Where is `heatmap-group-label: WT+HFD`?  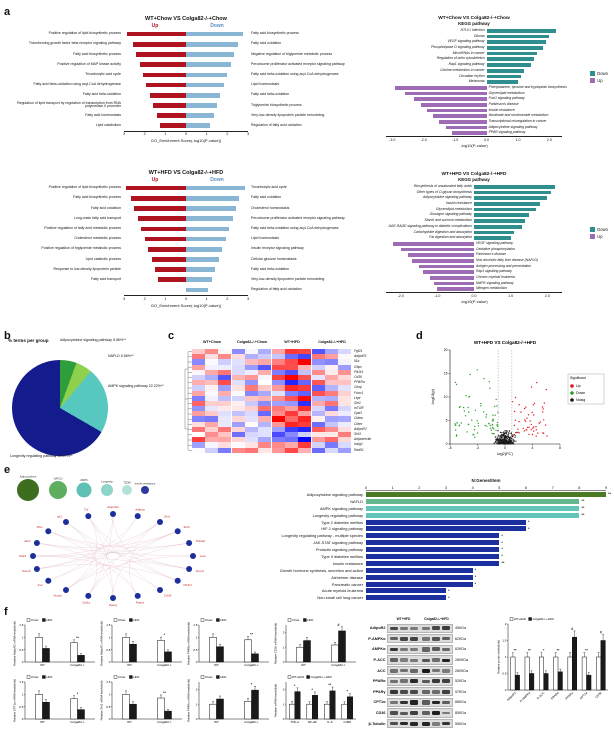
heatmap-group-label: WT+HFD is located at coordinates (292, 342).